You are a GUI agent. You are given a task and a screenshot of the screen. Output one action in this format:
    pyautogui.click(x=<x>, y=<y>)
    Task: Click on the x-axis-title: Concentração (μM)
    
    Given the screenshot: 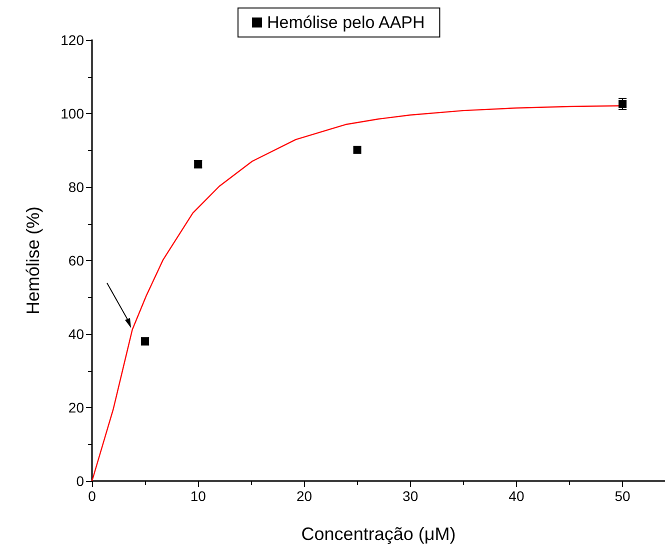 What is the action you would take?
    pyautogui.click(x=378, y=534)
    